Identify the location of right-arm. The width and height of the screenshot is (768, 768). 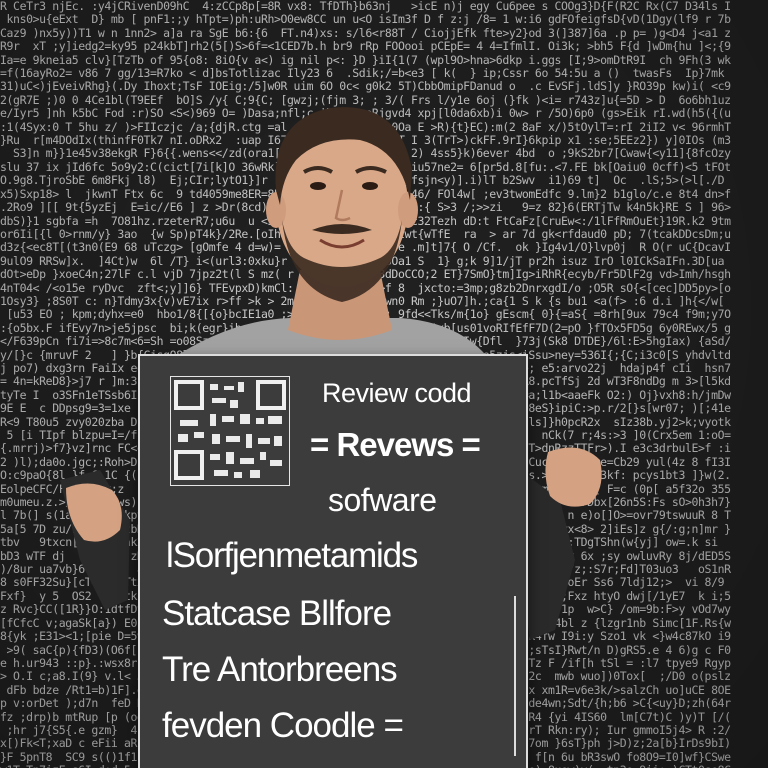
(547, 555).